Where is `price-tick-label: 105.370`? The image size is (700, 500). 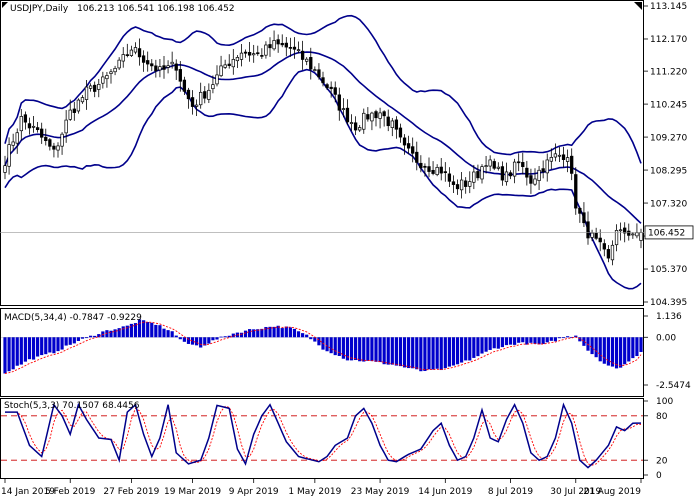 price-tick-label: 105.370 is located at coordinates (668, 270).